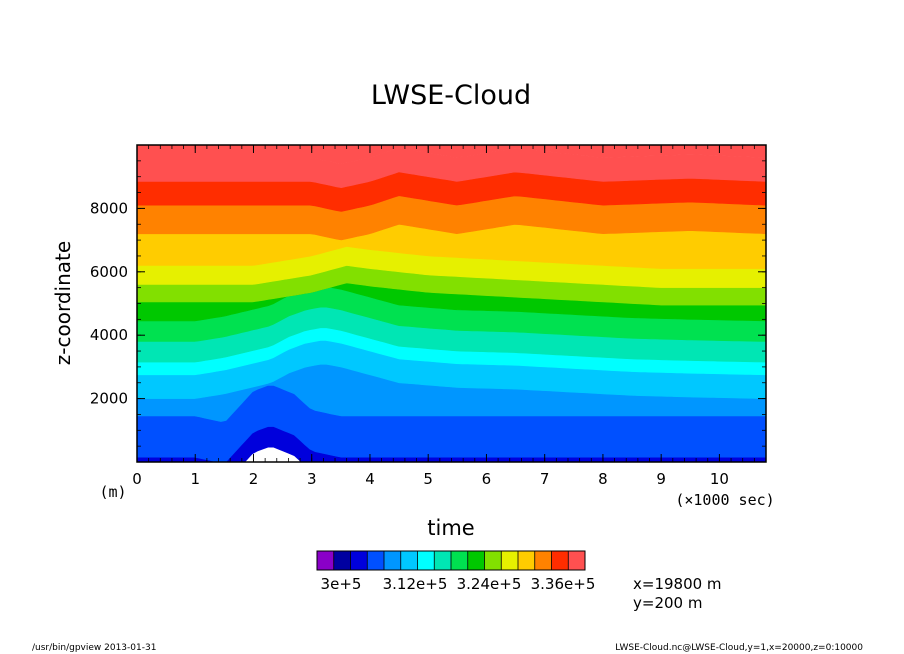 Image resolution: width=904 pixels, height=654 pixels. Describe the element at coordinates (109, 399) in the screenshot. I see `y-tick-label: 2000` at that location.